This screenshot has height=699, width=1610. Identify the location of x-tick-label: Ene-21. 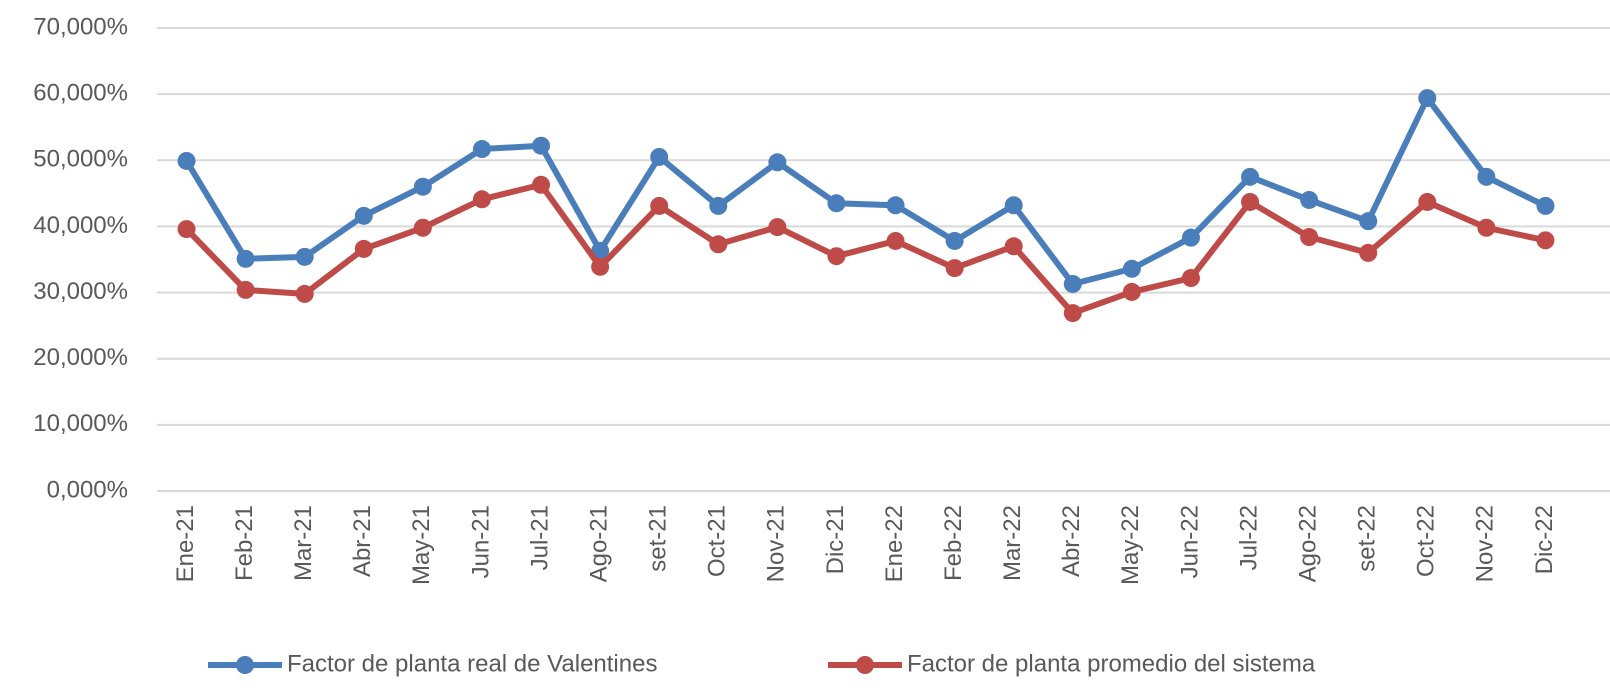
(185, 543).